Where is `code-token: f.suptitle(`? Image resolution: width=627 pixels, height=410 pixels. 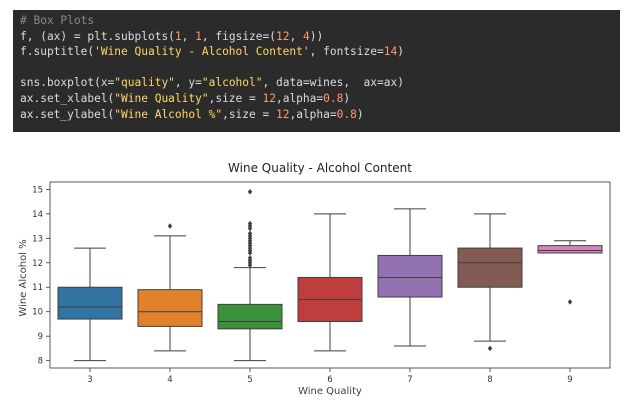
code-token: f.suptitle( is located at coordinates (57, 52).